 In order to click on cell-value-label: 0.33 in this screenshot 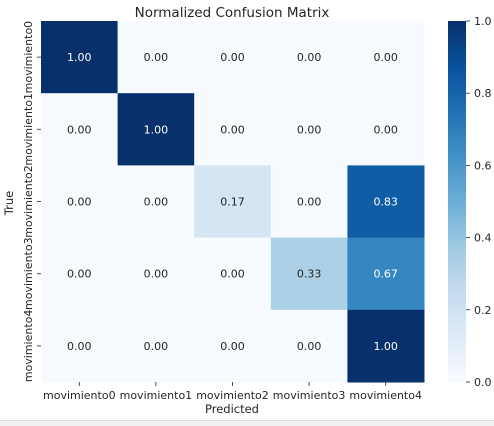, I will do `click(309, 274)`.